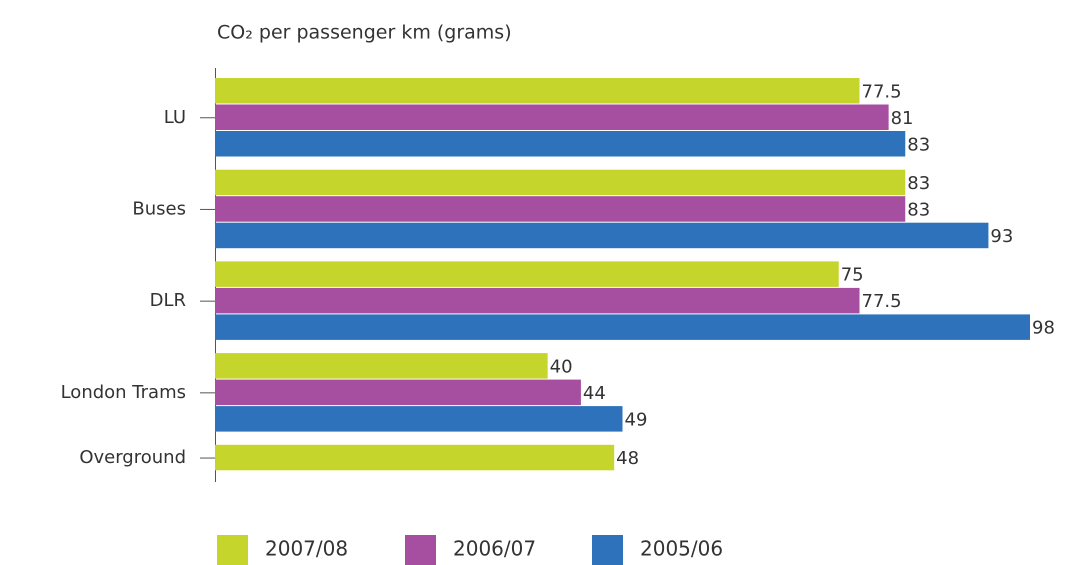 This screenshot has height=565, width=1074. I want to click on y-tick-label: LU, so click(175, 117).